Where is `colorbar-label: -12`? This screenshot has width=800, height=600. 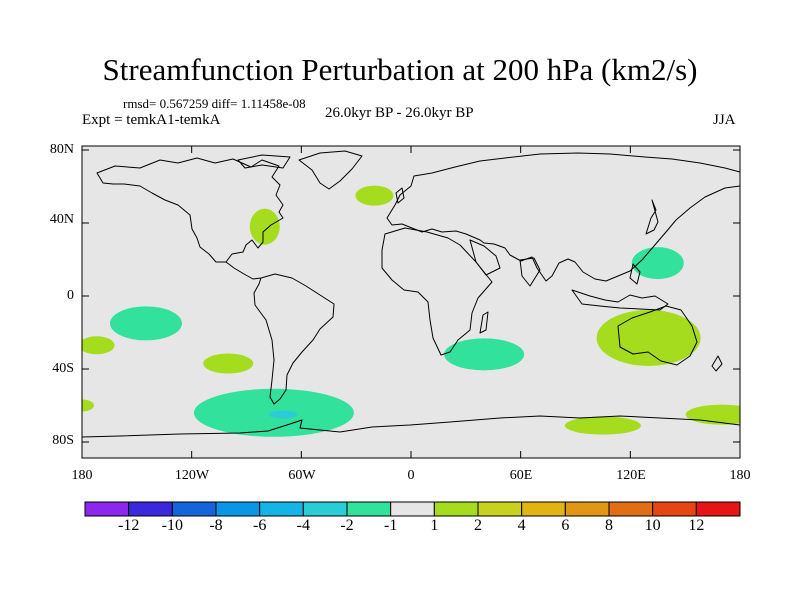
colorbar-label: -12 is located at coordinates (128, 525).